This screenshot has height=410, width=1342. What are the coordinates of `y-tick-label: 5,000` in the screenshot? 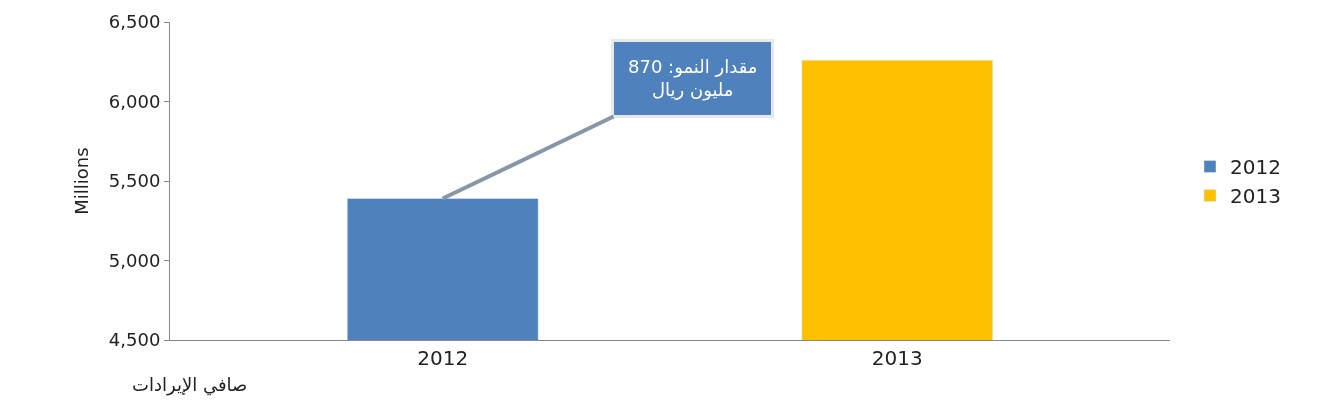 It's located at (134, 260).